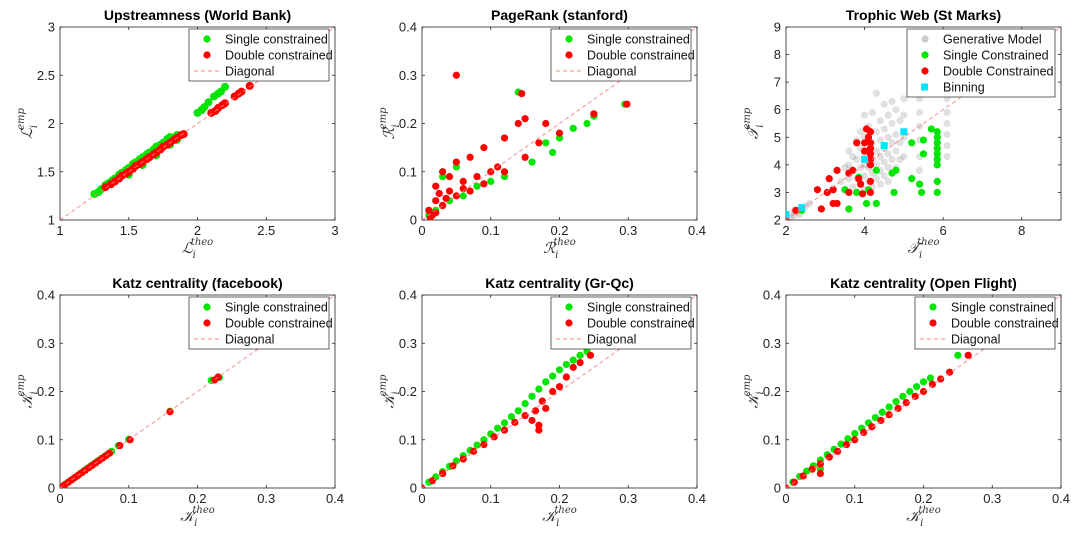 The image size is (1080, 544). Describe the element at coordinates (276, 308) in the screenshot. I see `legend-label: Single constrained` at that location.